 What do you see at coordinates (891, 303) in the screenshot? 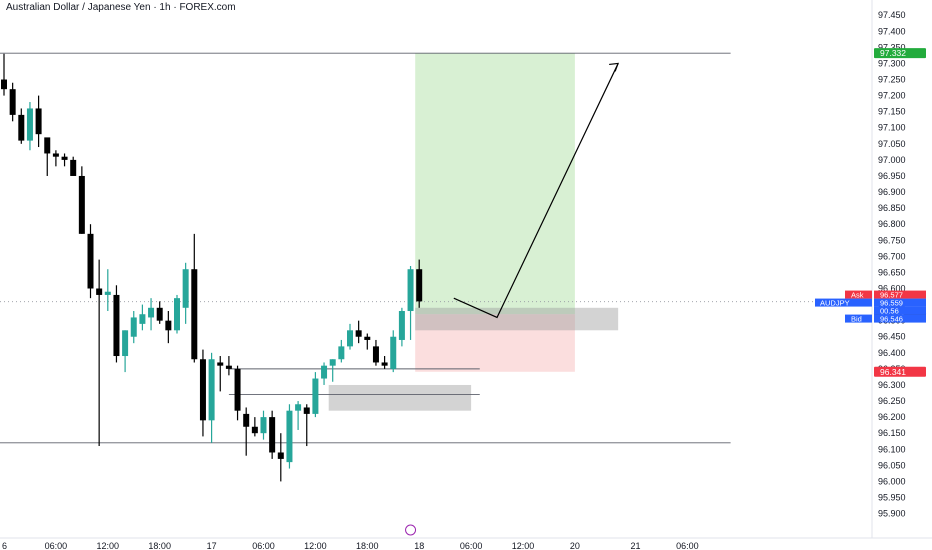
I see `mid-price: 96.559` at bounding box center [891, 303].